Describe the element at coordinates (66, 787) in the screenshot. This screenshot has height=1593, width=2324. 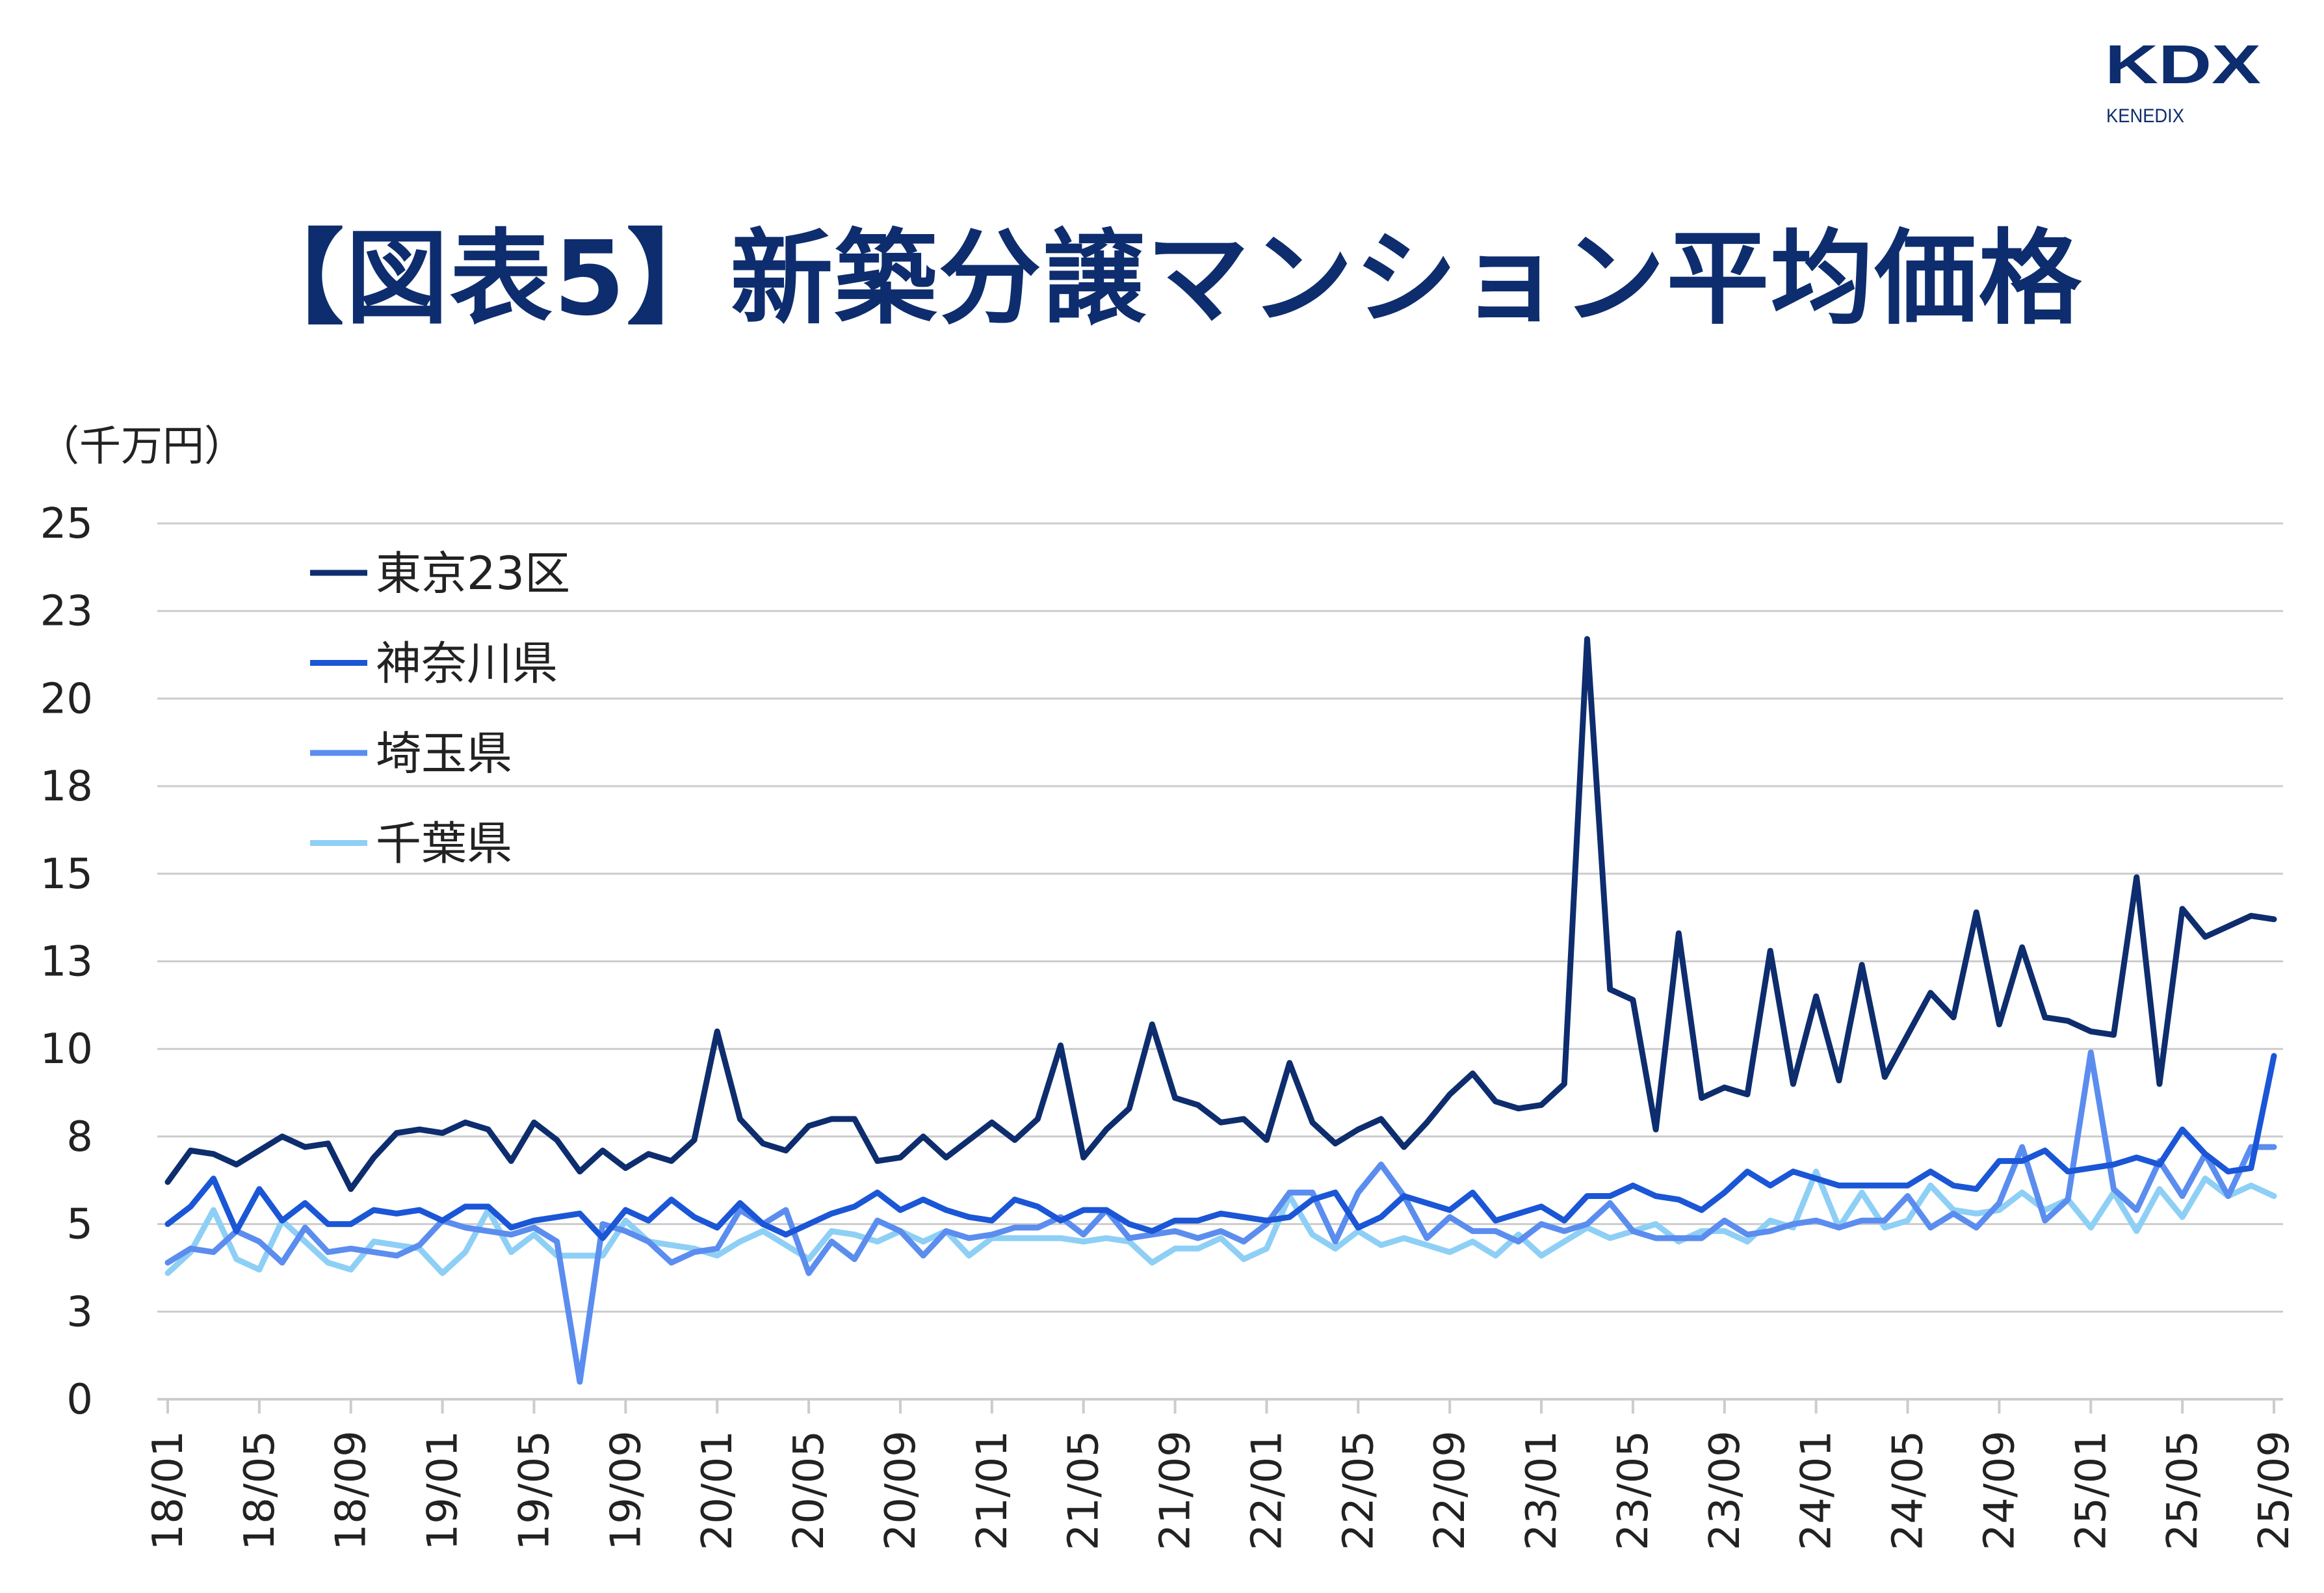
I see `y-tick-label: 18` at that location.